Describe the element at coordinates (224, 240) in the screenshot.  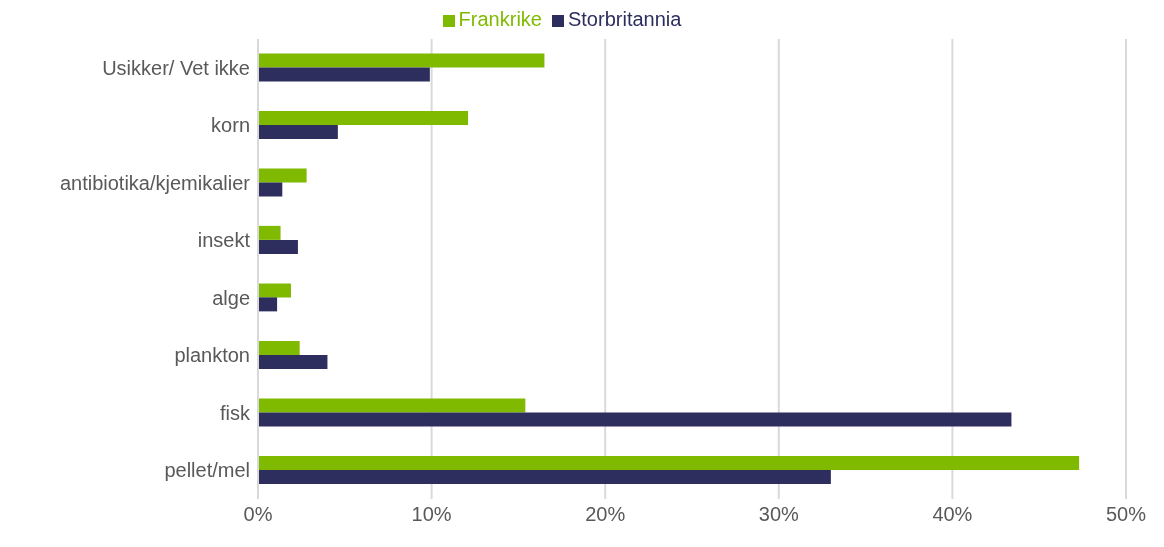
I see `y-tick-label: insekt` at that location.